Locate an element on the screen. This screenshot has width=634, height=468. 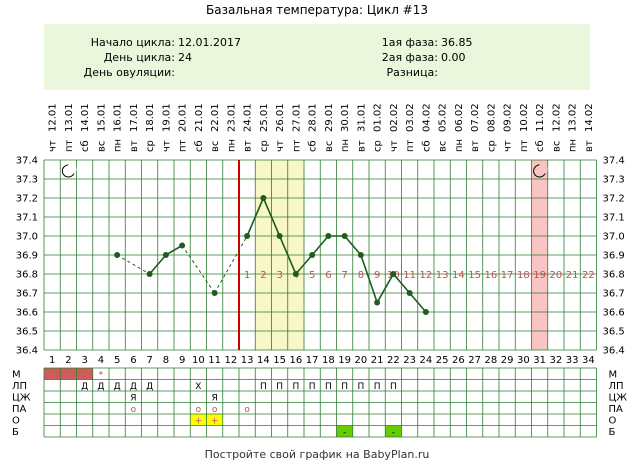
row-label-left: ЦЖ is located at coordinates (21, 398).